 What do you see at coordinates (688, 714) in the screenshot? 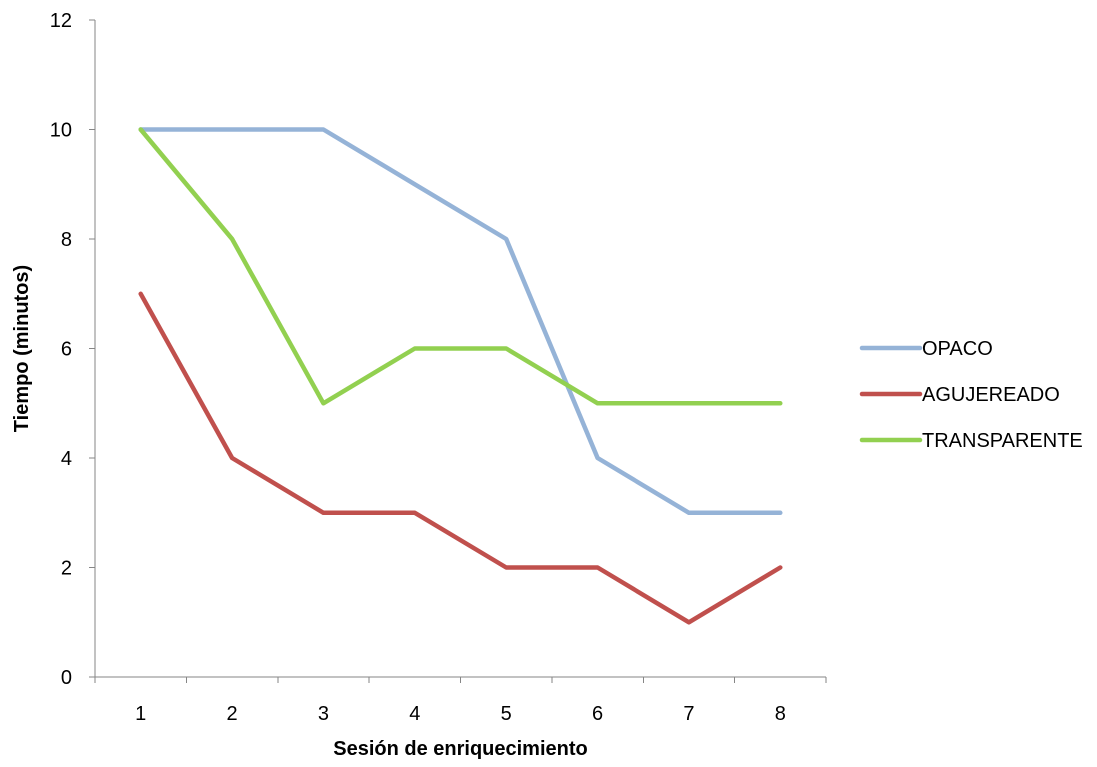
I see `x-tick-label: 7` at bounding box center [688, 714].